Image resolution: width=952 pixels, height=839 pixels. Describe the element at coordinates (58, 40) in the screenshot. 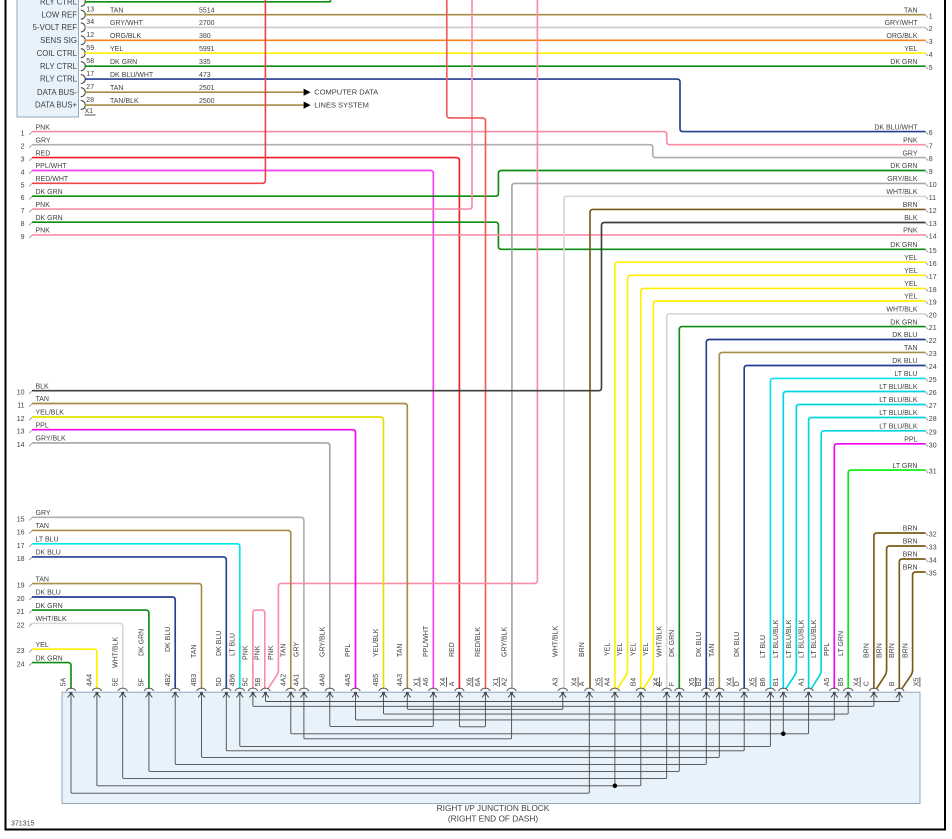

I see `svg-text: SENS SIG` at that location.